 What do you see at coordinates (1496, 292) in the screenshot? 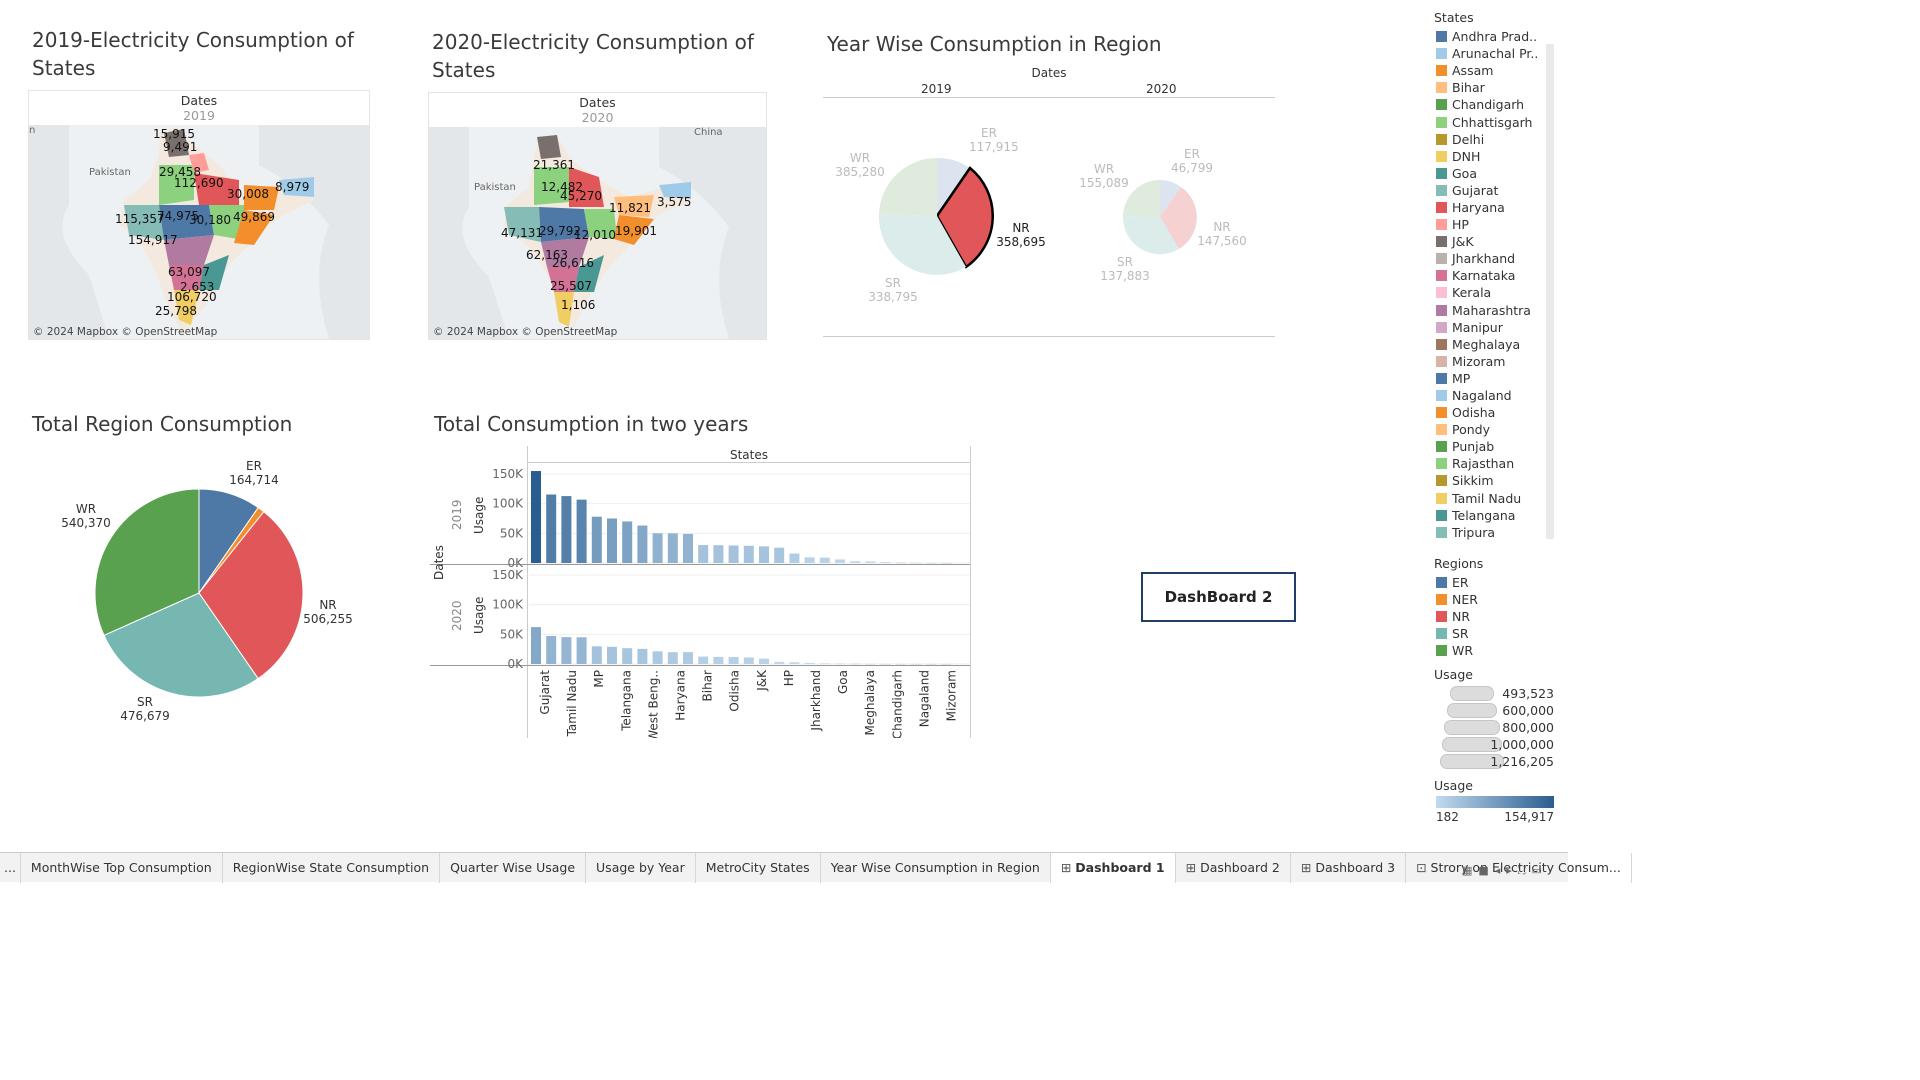
I see `legend-state-item: Kerala` at bounding box center [1496, 292].